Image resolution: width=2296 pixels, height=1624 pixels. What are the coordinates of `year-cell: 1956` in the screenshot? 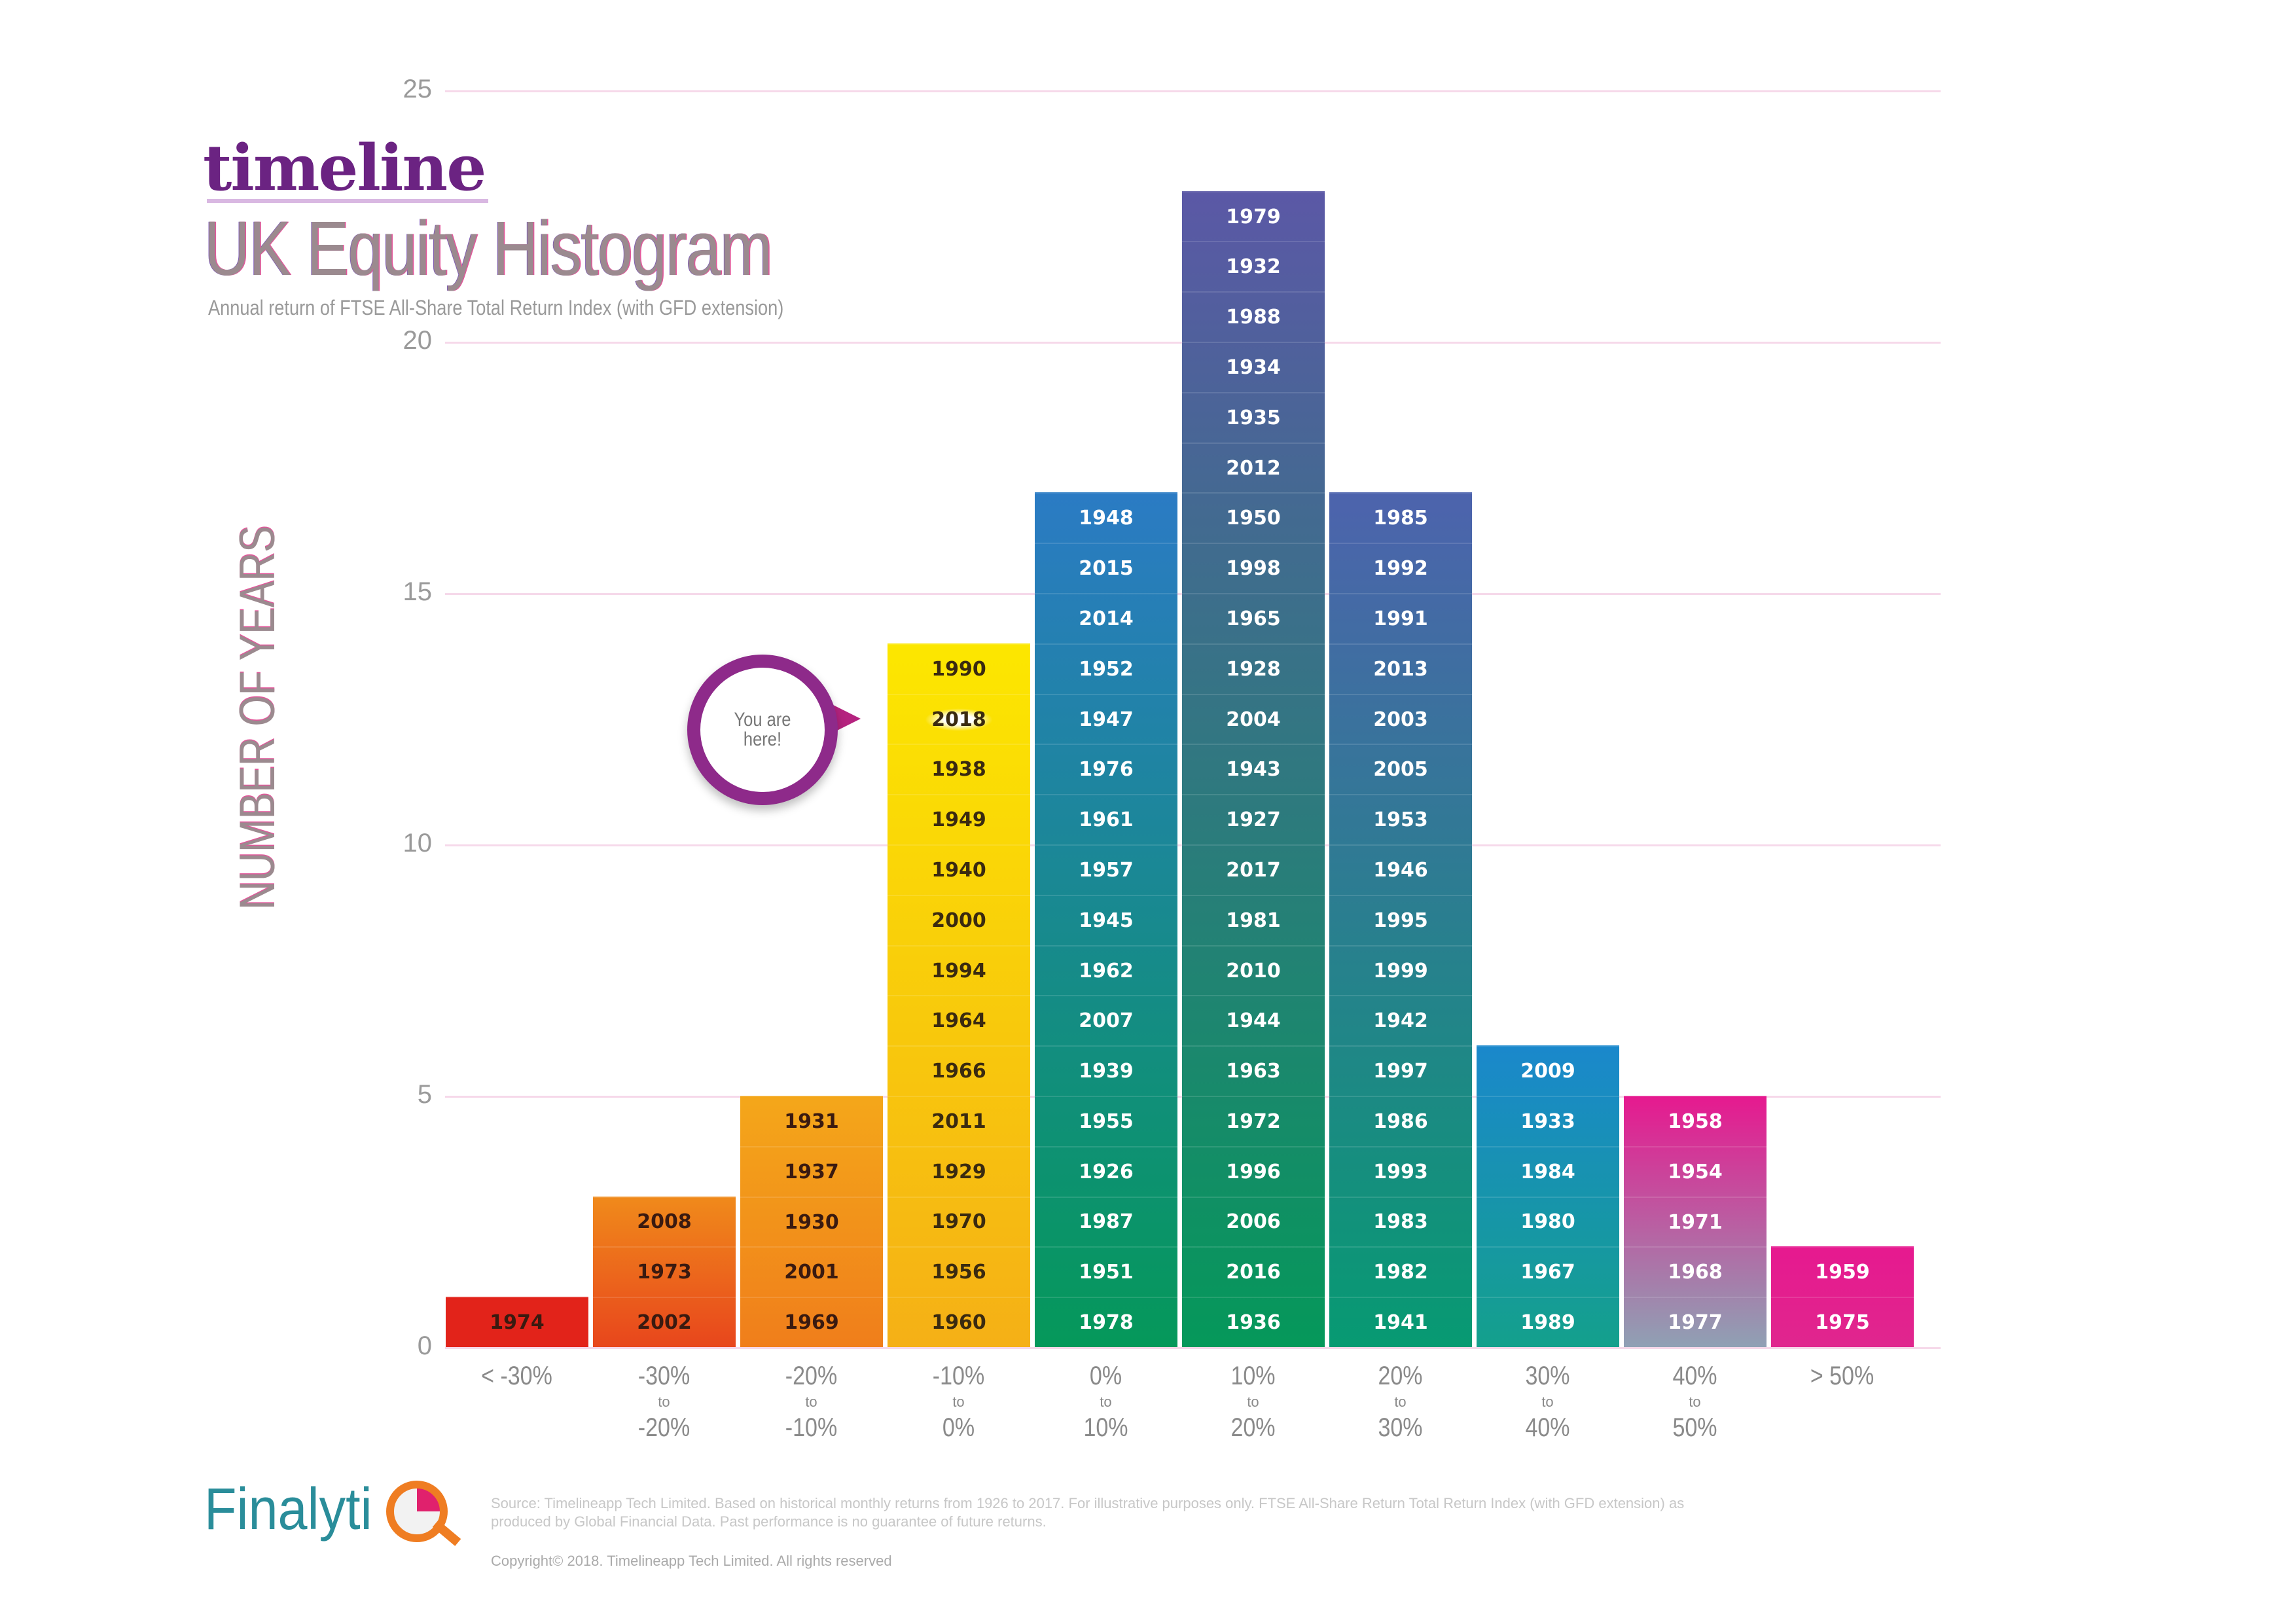 It's located at (959, 1271).